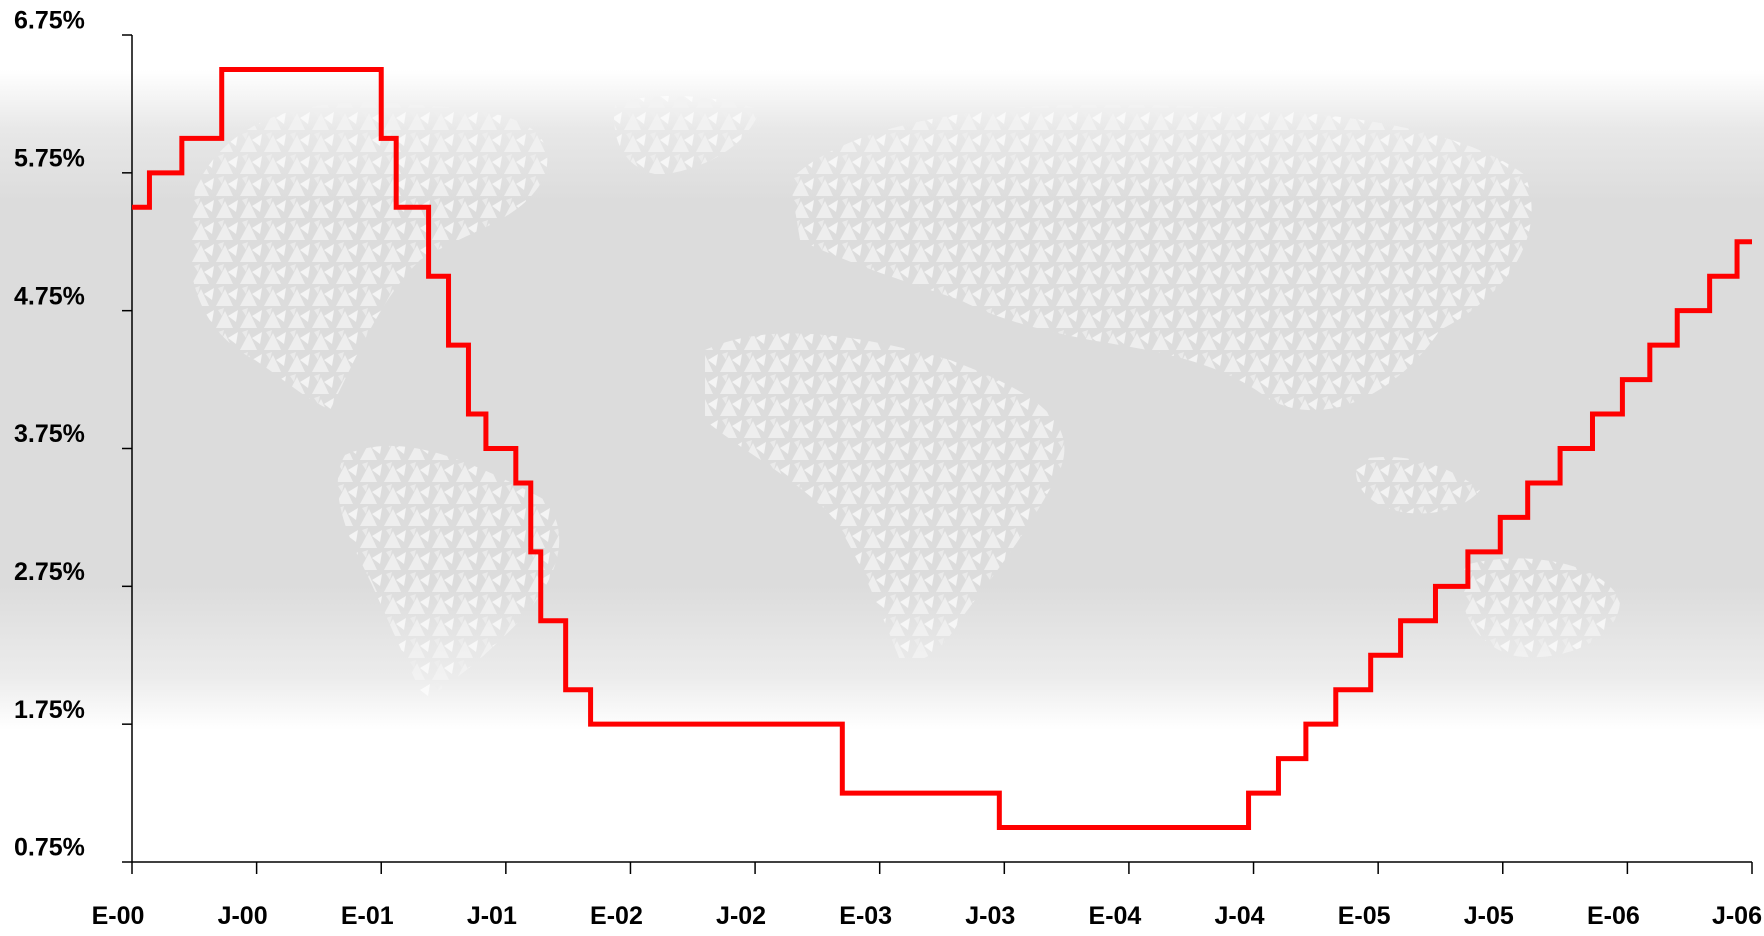  I want to click on y-tick-label: 2.75%, so click(49, 572).